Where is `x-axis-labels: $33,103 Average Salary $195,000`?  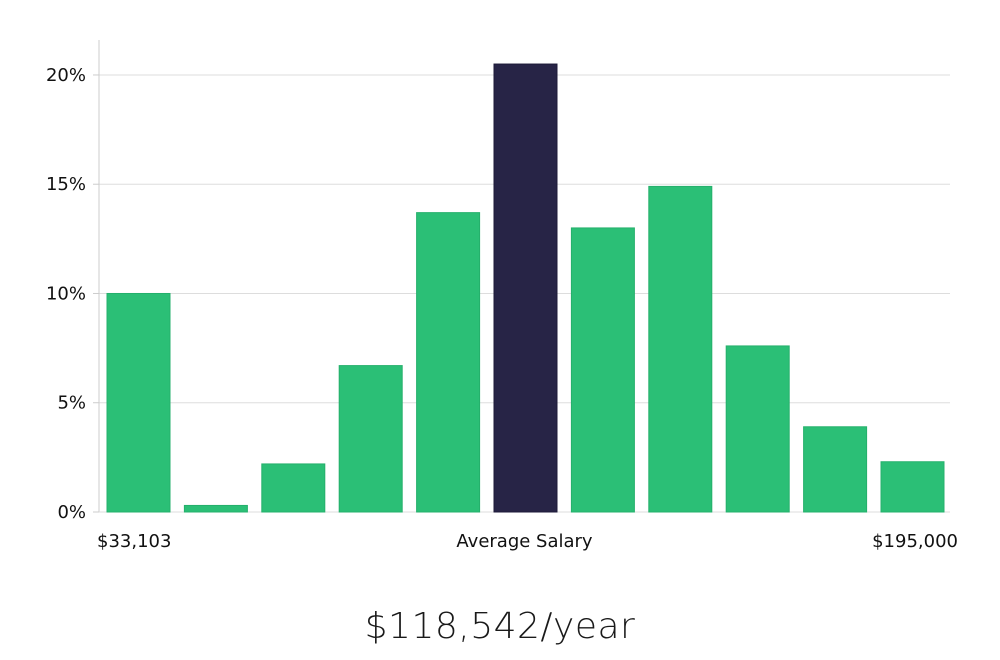
x-axis-labels: $33,103 Average Salary $195,000 is located at coordinates (527, 541).